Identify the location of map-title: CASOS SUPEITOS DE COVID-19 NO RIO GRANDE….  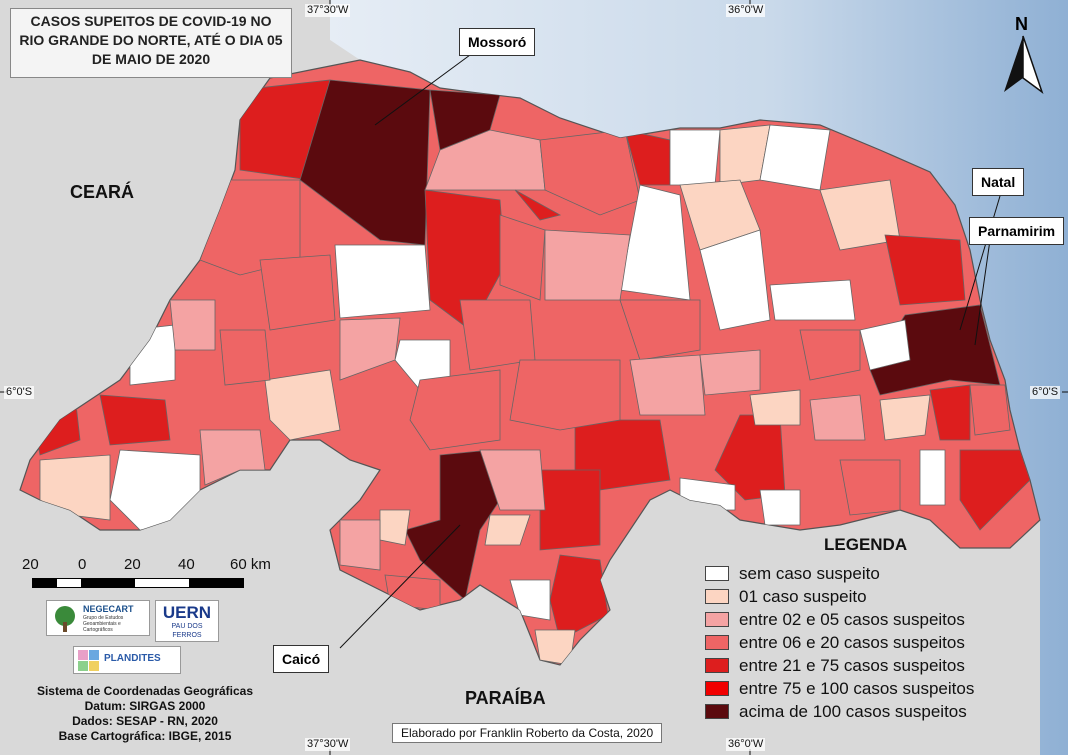
(151, 43).